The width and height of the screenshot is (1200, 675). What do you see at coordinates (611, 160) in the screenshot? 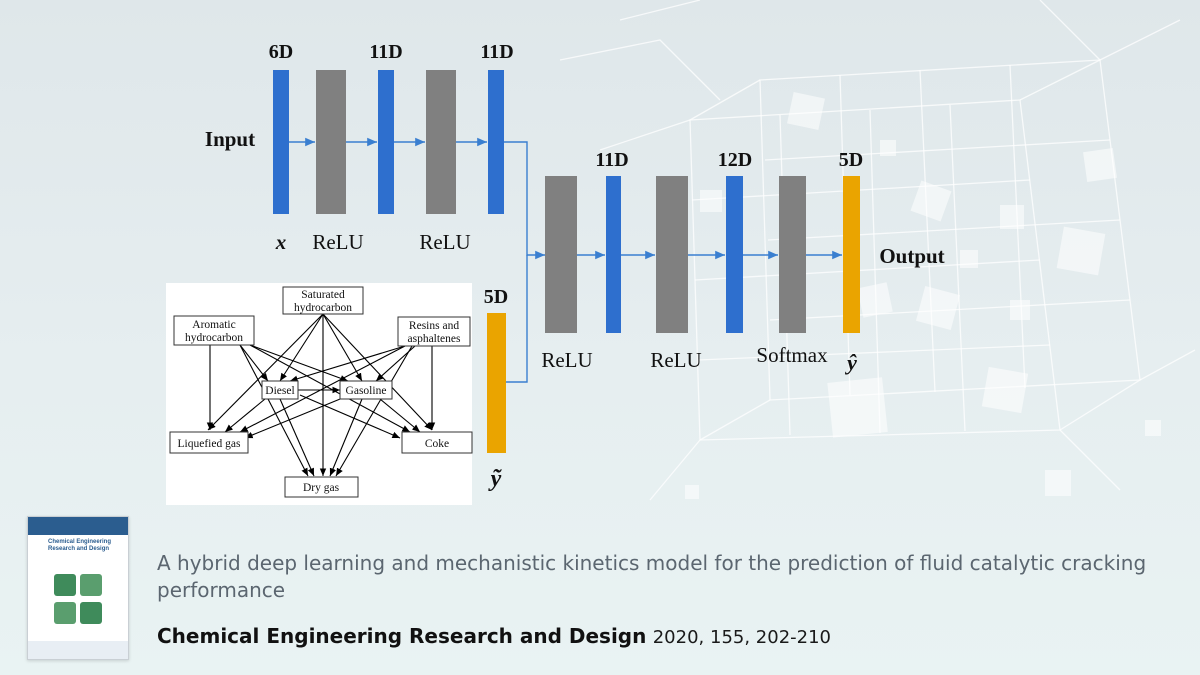
I see `dim-label-11d-c: 11D` at bounding box center [611, 160].